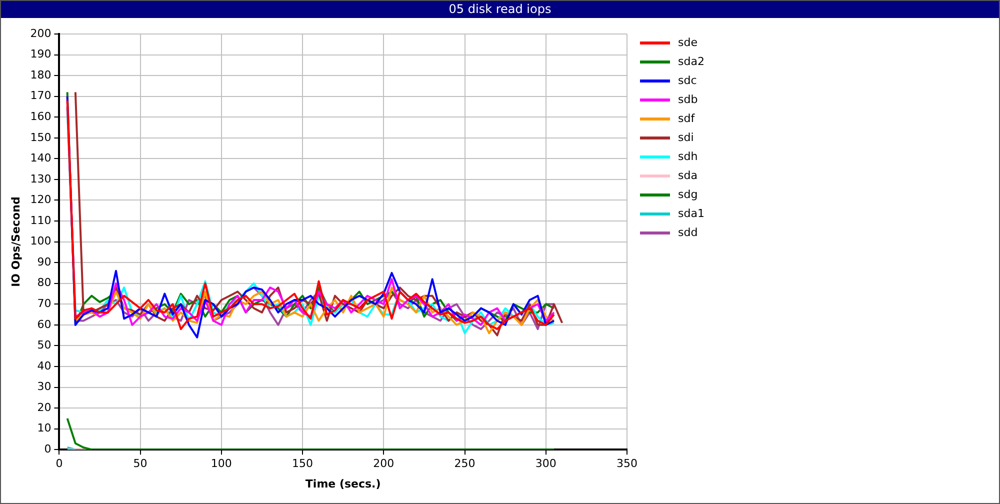 Image resolution: width=1000 pixels, height=504 pixels. What do you see at coordinates (44, 261) in the screenshot?
I see `y-tick-label: 90` at bounding box center [44, 261].